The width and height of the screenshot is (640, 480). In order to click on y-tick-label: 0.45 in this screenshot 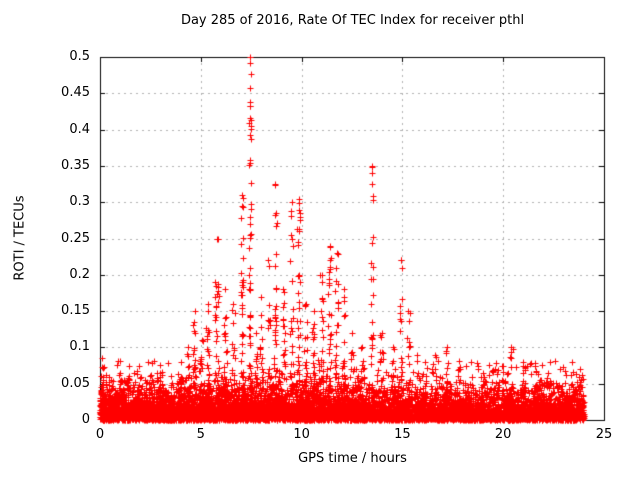, I will do `click(75, 93)`.